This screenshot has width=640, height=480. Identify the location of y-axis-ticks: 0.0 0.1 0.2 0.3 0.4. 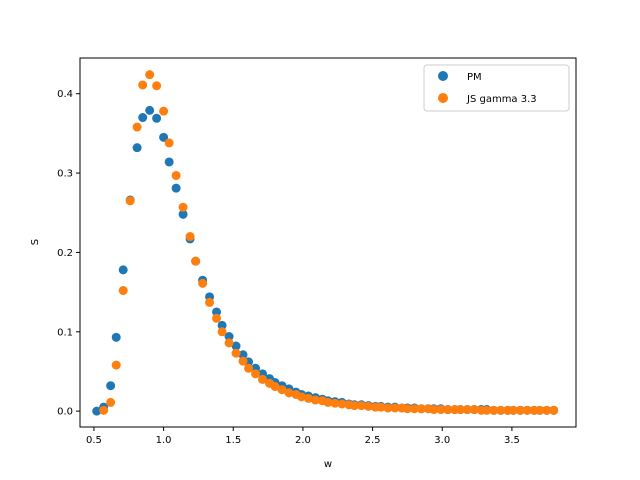
(68, 253).